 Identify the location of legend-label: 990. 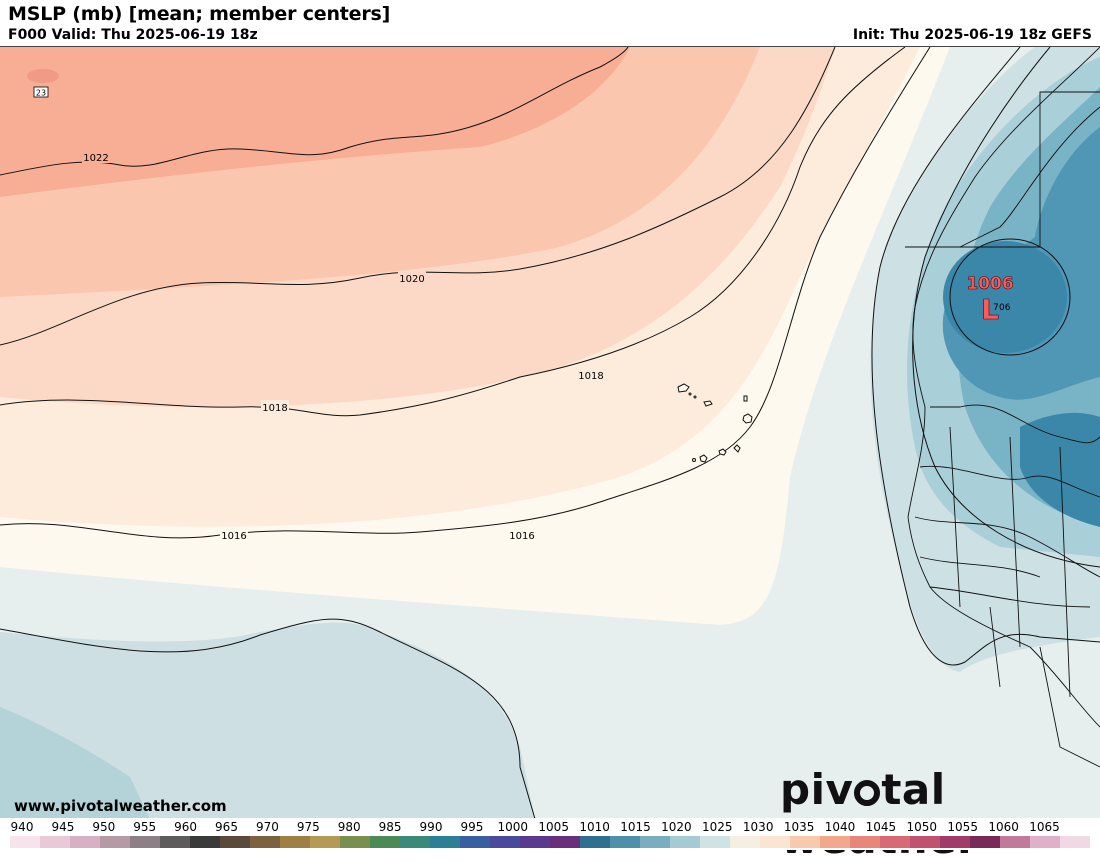
(431, 827).